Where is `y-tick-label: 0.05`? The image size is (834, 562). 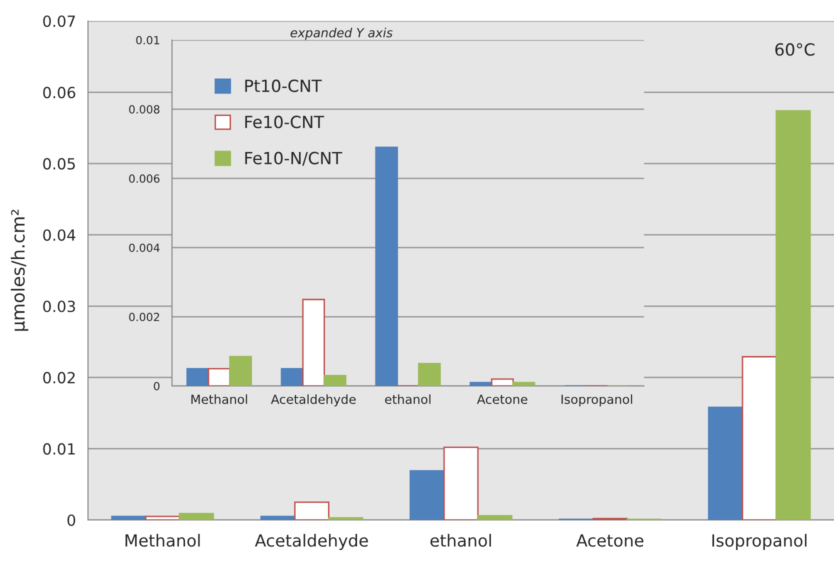
y-tick-label: 0.05 is located at coordinates (59, 164).